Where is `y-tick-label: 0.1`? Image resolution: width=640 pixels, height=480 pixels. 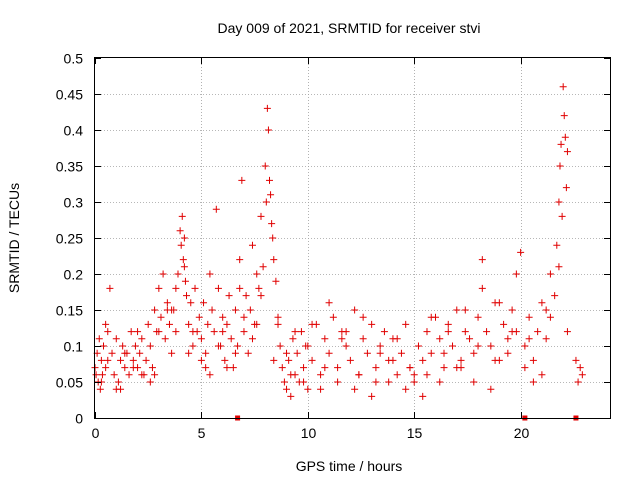
y-tick-label: 0.1 is located at coordinates (74, 347).